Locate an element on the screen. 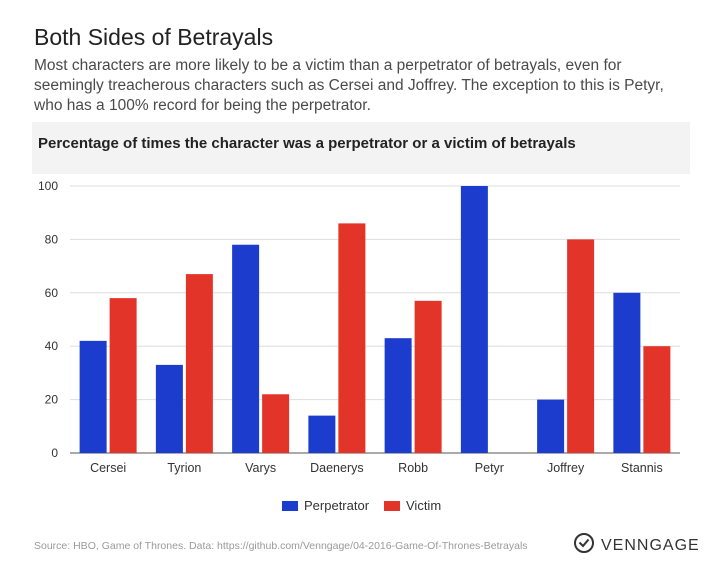  bar-perpetrator-stannis is located at coordinates (627, 372).